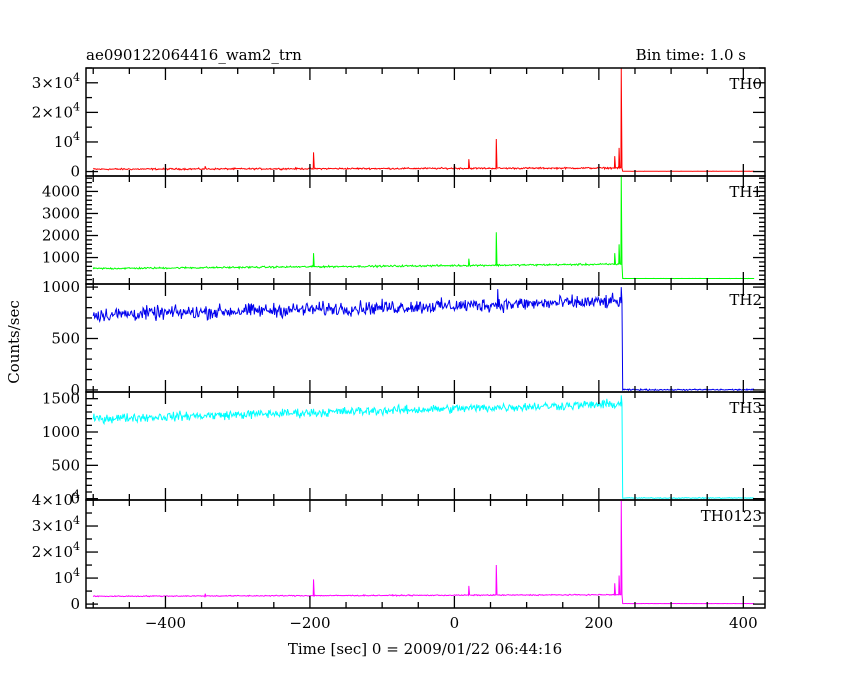 The image size is (850, 680). Describe the element at coordinates (745, 300) in the screenshot. I see `panel-name-th2: TH2` at that location.